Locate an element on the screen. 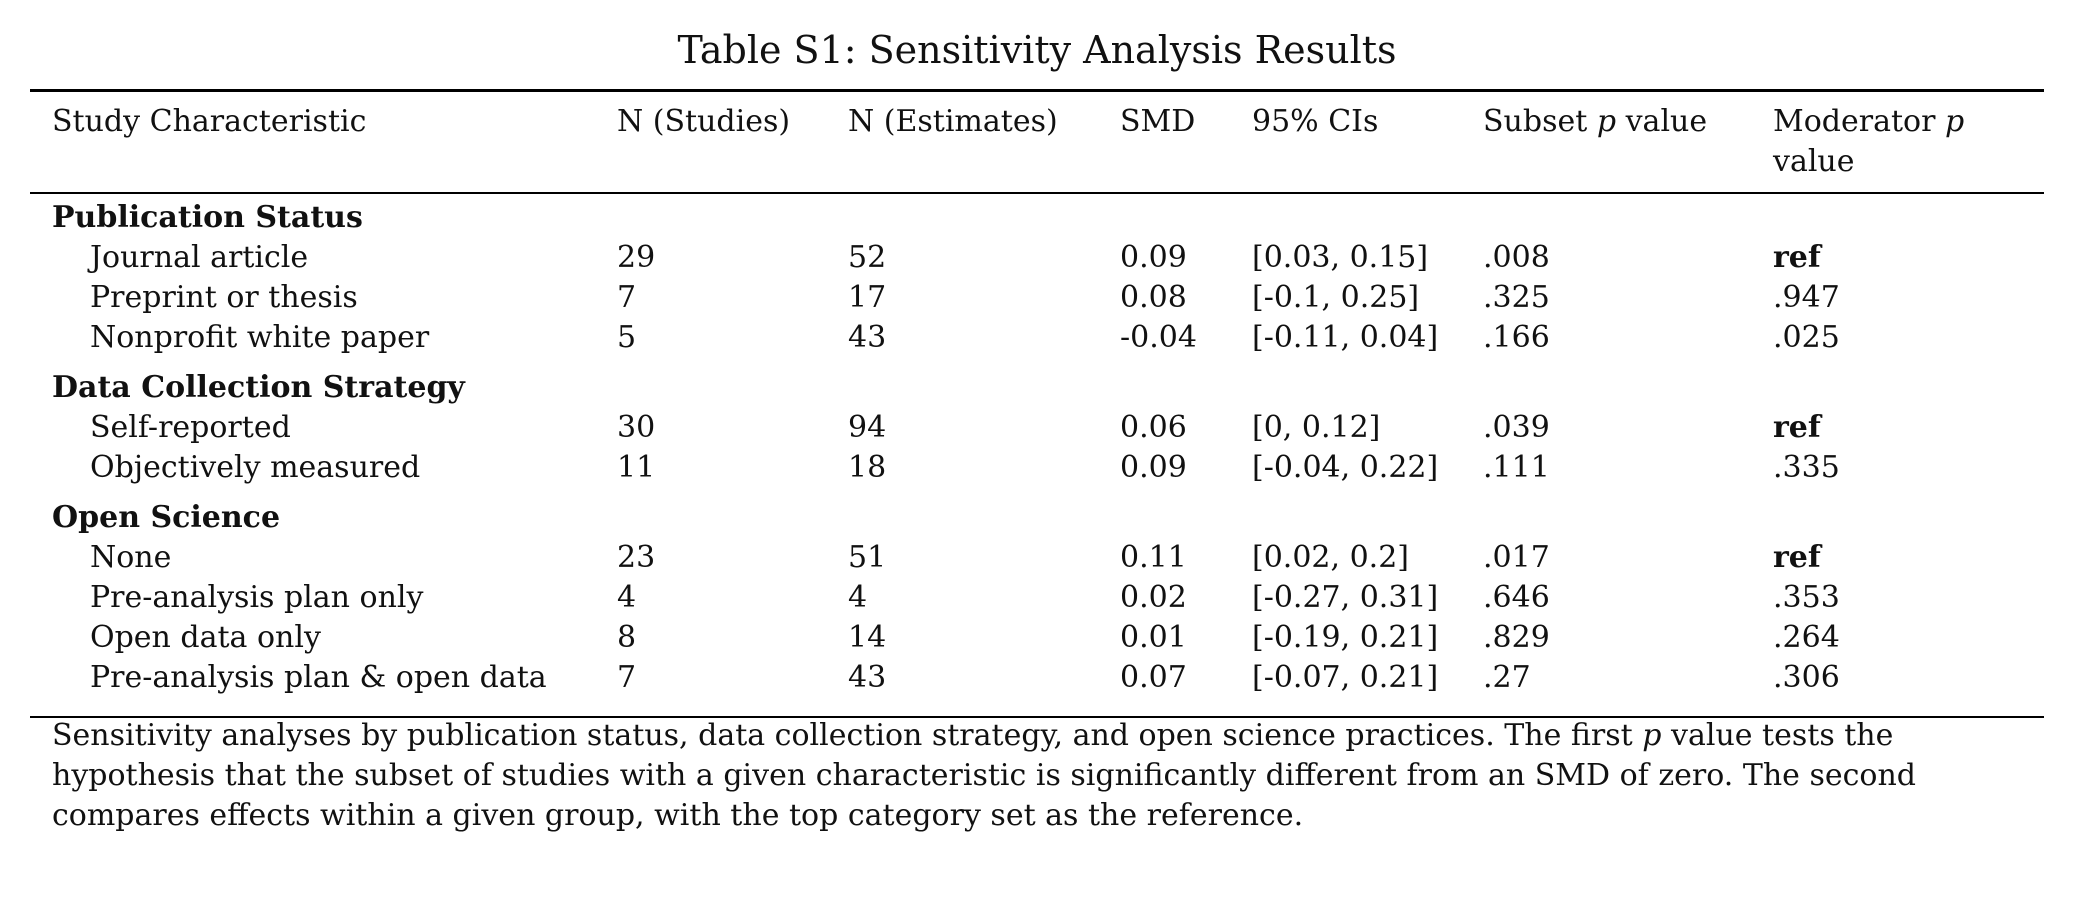  cell-subset-p: .111 is located at coordinates (1516, 467).